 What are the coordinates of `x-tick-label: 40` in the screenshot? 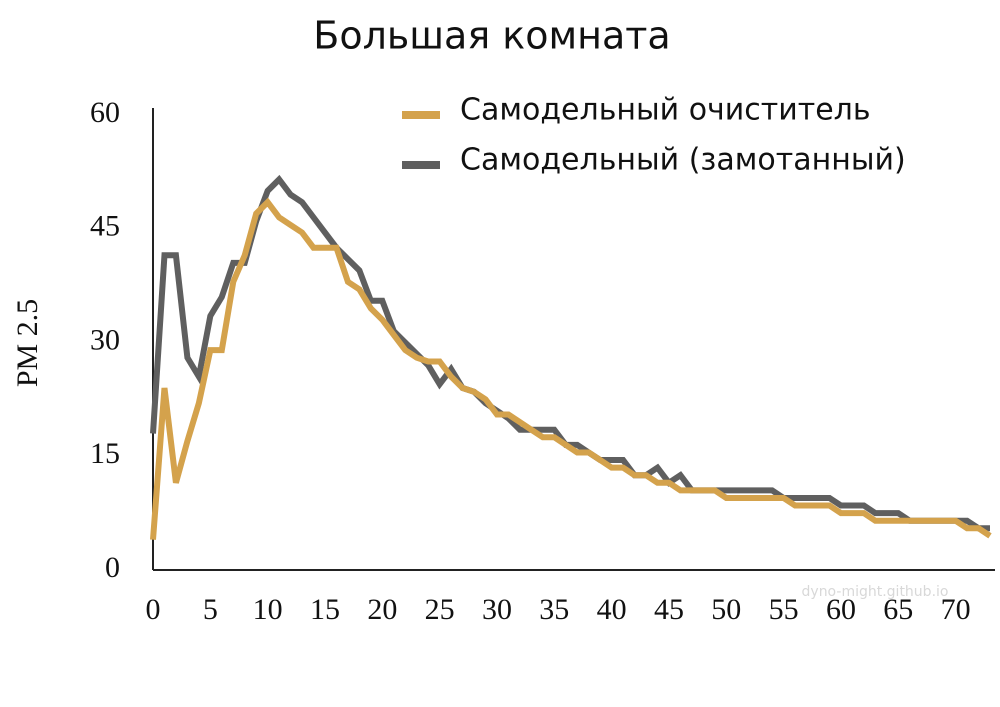 It's located at (612, 609).